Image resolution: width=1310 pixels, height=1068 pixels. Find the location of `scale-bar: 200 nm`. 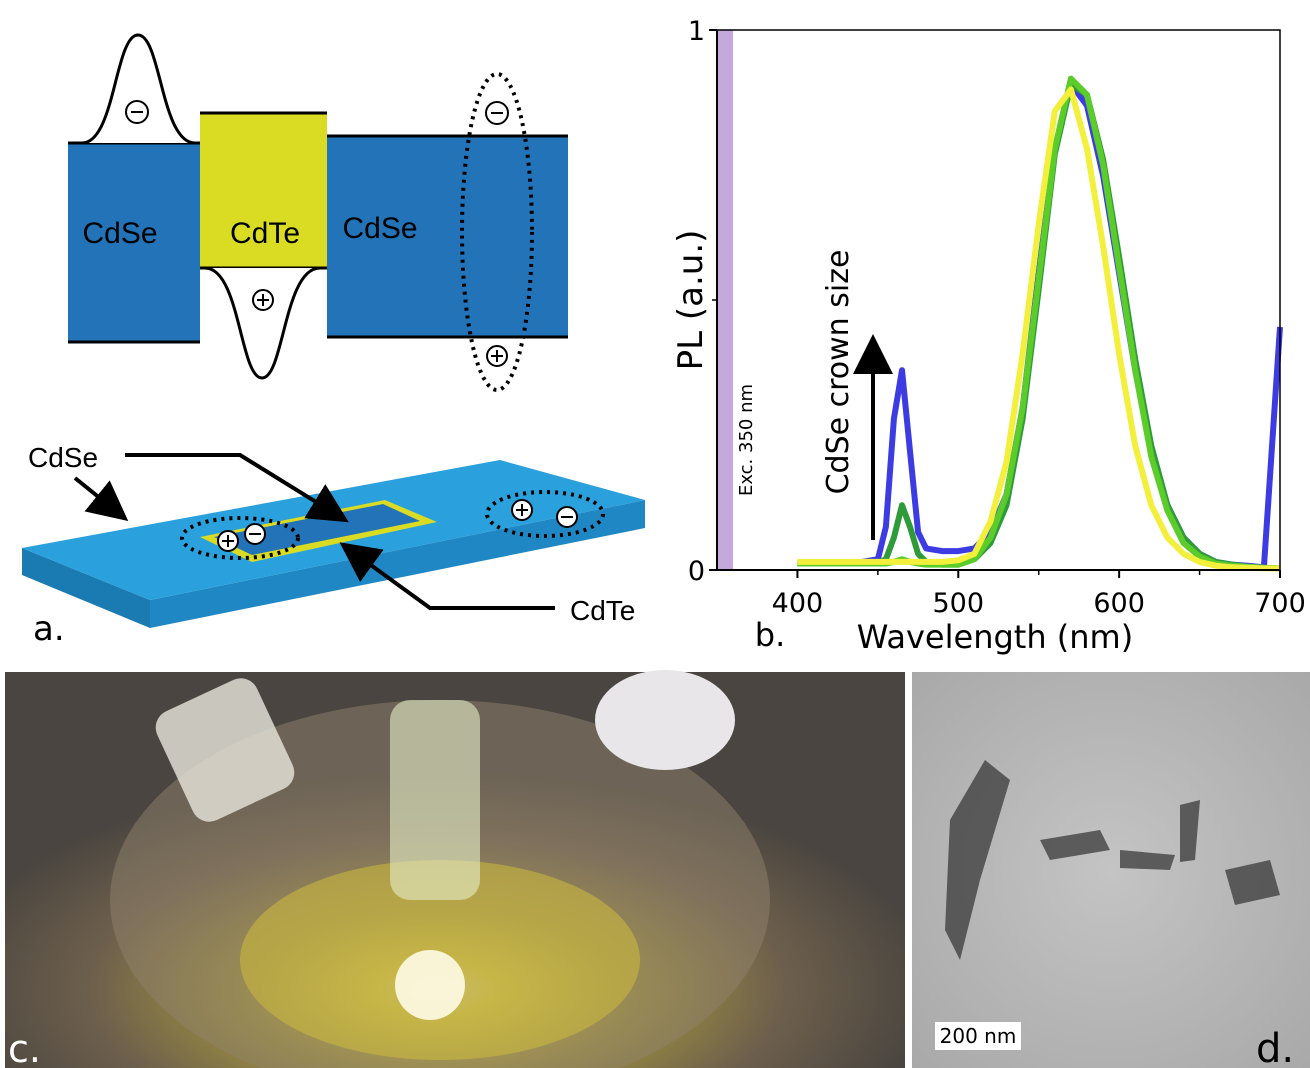

scale-bar: 200 nm is located at coordinates (978, 1036).